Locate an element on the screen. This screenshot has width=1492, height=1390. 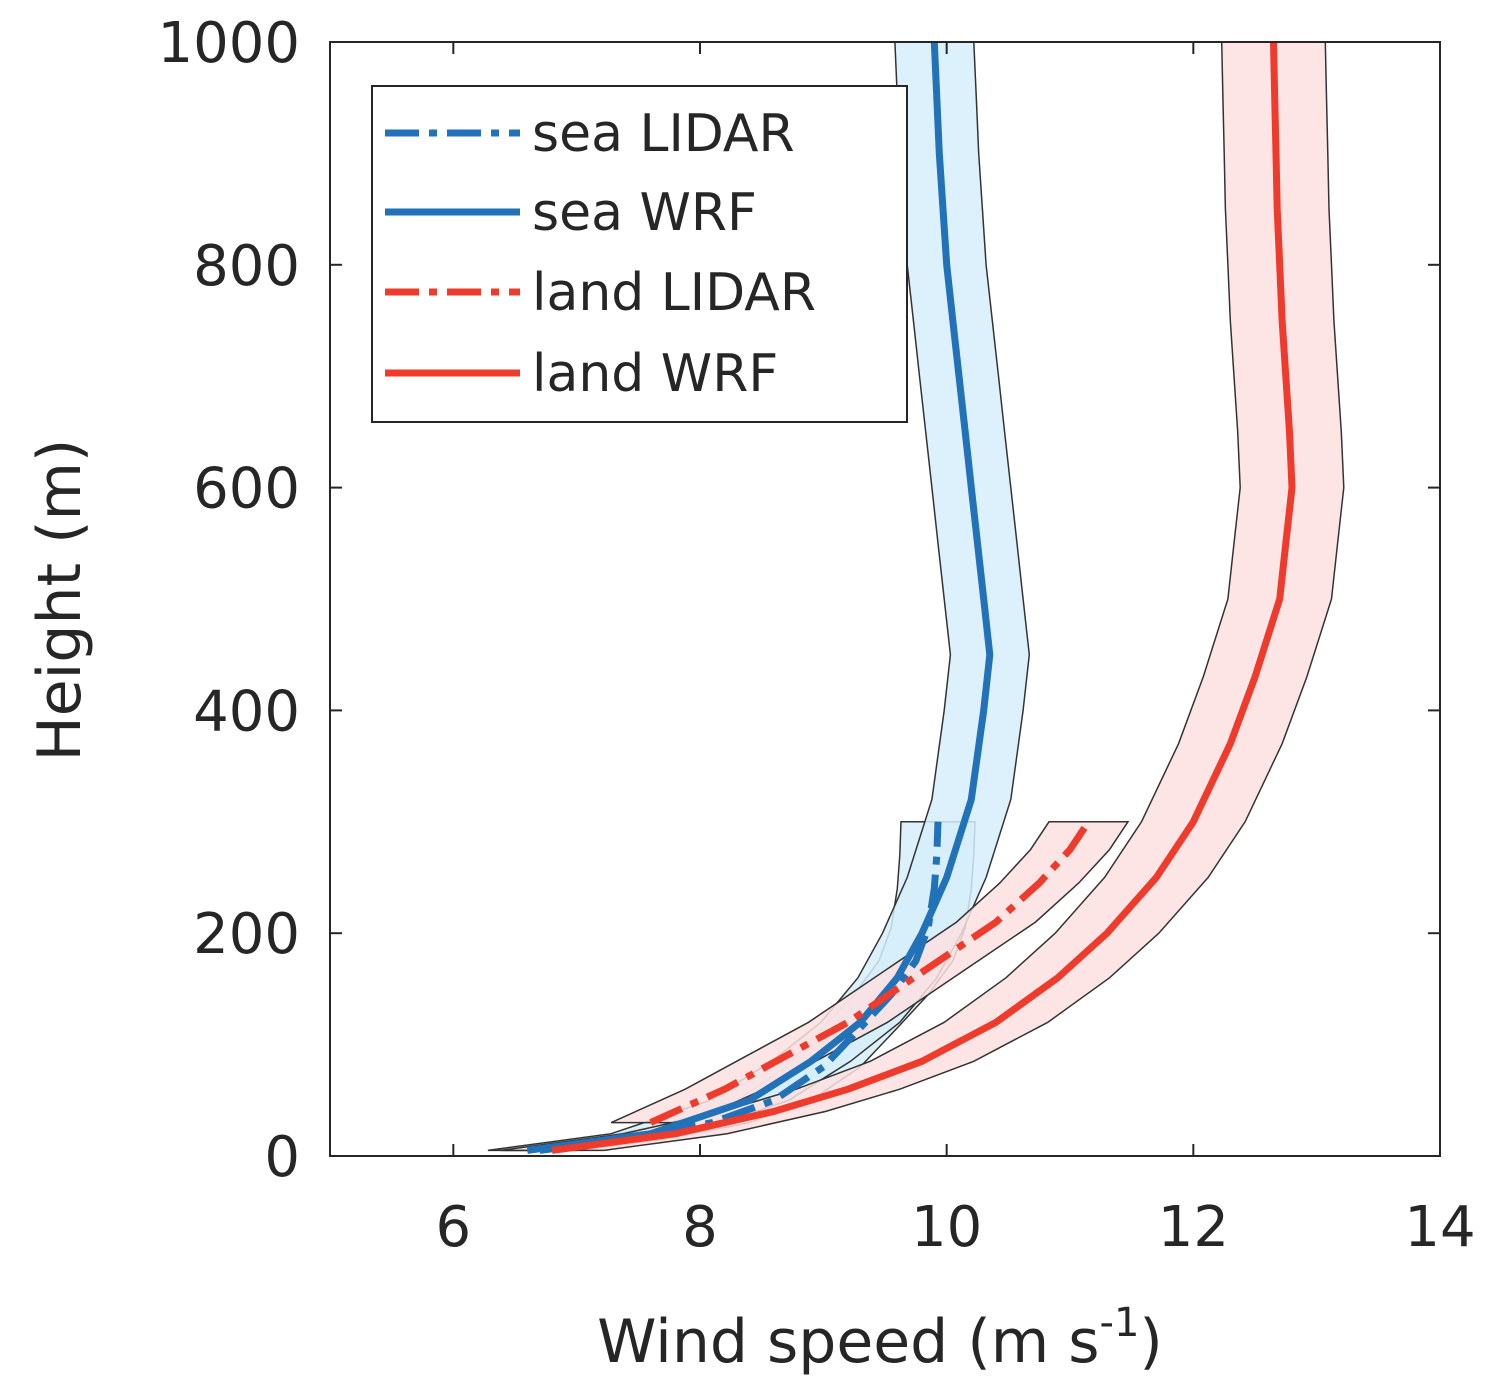
y-tick-label: 0 is located at coordinates (282, 1157).